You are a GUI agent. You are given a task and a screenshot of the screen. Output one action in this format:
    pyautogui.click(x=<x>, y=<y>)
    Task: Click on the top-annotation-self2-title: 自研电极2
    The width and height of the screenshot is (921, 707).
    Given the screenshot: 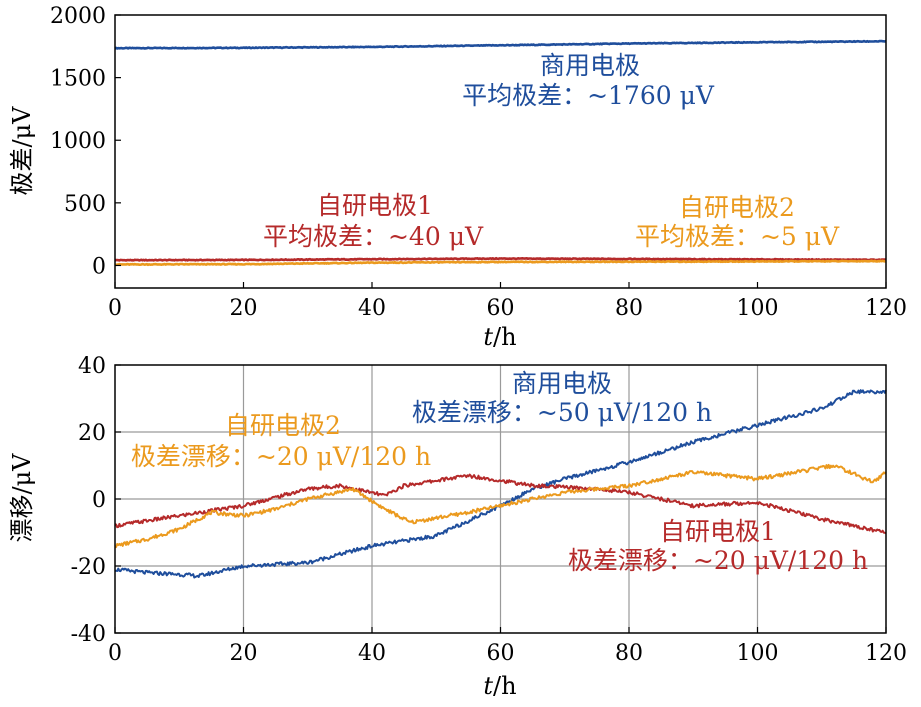 What is the action you would take?
    pyautogui.click(x=737, y=207)
    